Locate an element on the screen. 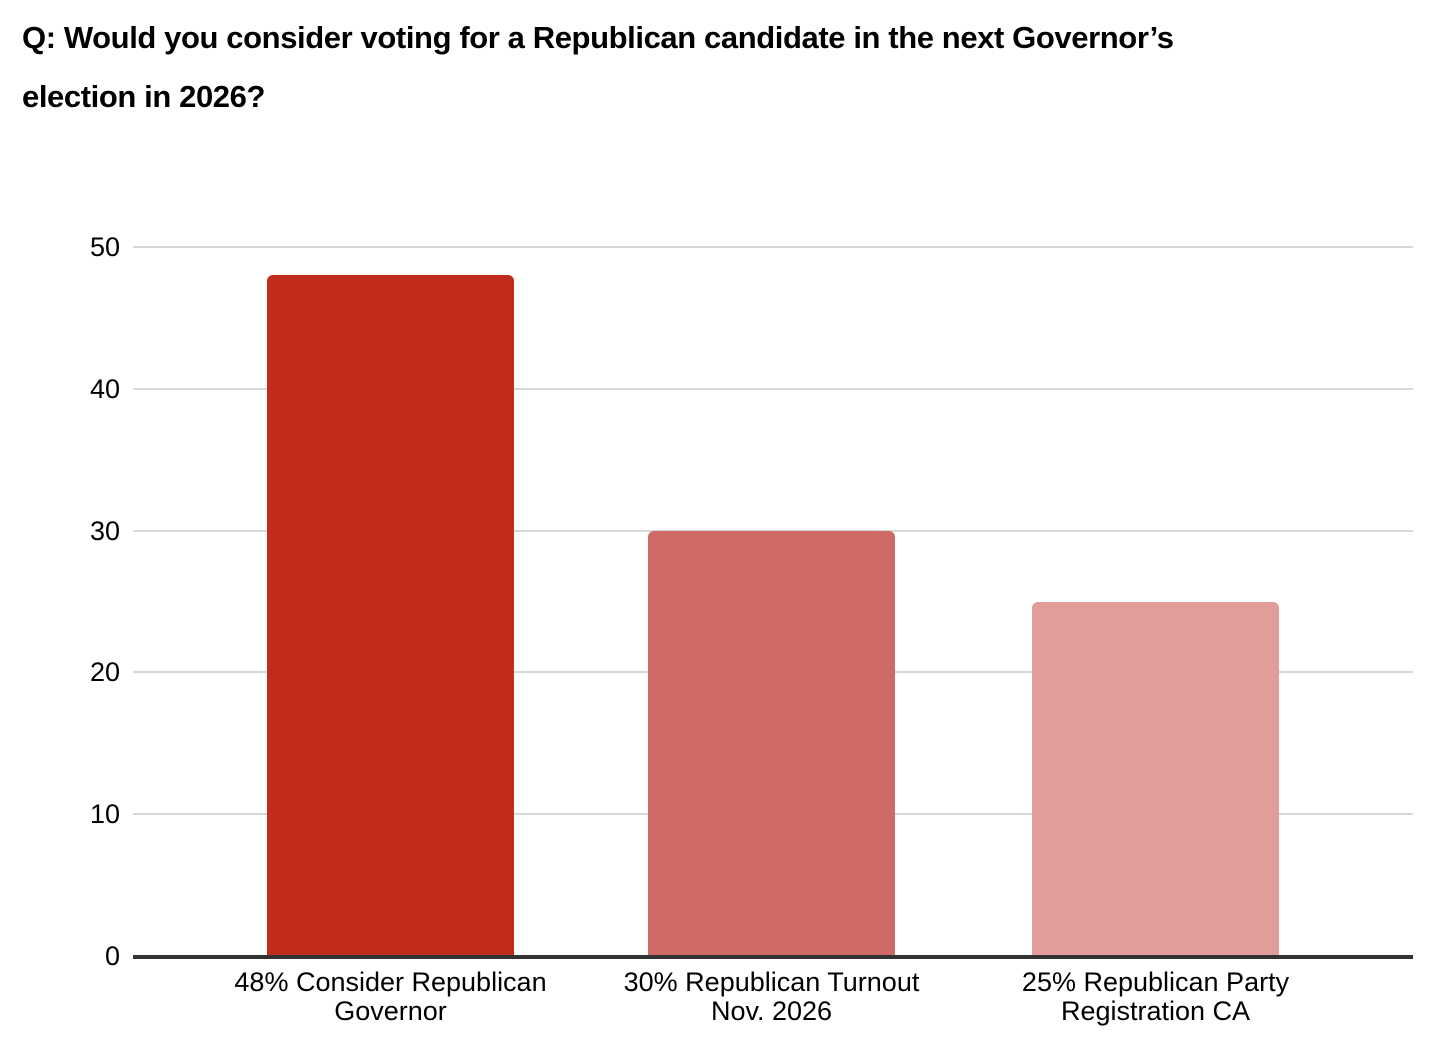 The image size is (1450, 1042). y-axis-tick-label-50: 50 is located at coordinates (104, 247).